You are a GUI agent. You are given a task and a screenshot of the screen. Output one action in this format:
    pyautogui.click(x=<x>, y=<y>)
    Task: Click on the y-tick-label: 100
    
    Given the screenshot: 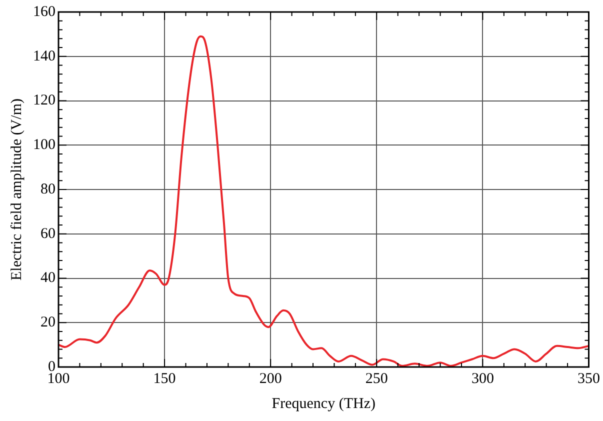 What is the action you would take?
    pyautogui.click(x=44, y=145)
    